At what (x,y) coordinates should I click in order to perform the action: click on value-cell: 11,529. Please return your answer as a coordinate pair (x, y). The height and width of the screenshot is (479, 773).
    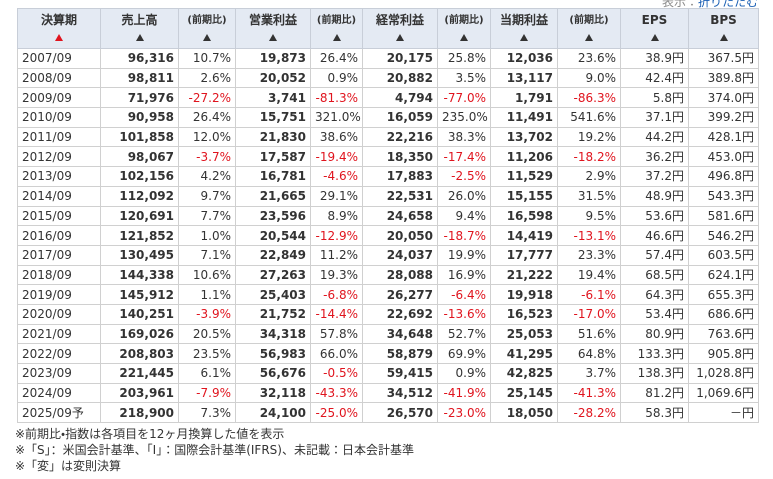
    Looking at the image, I should click on (524, 176).